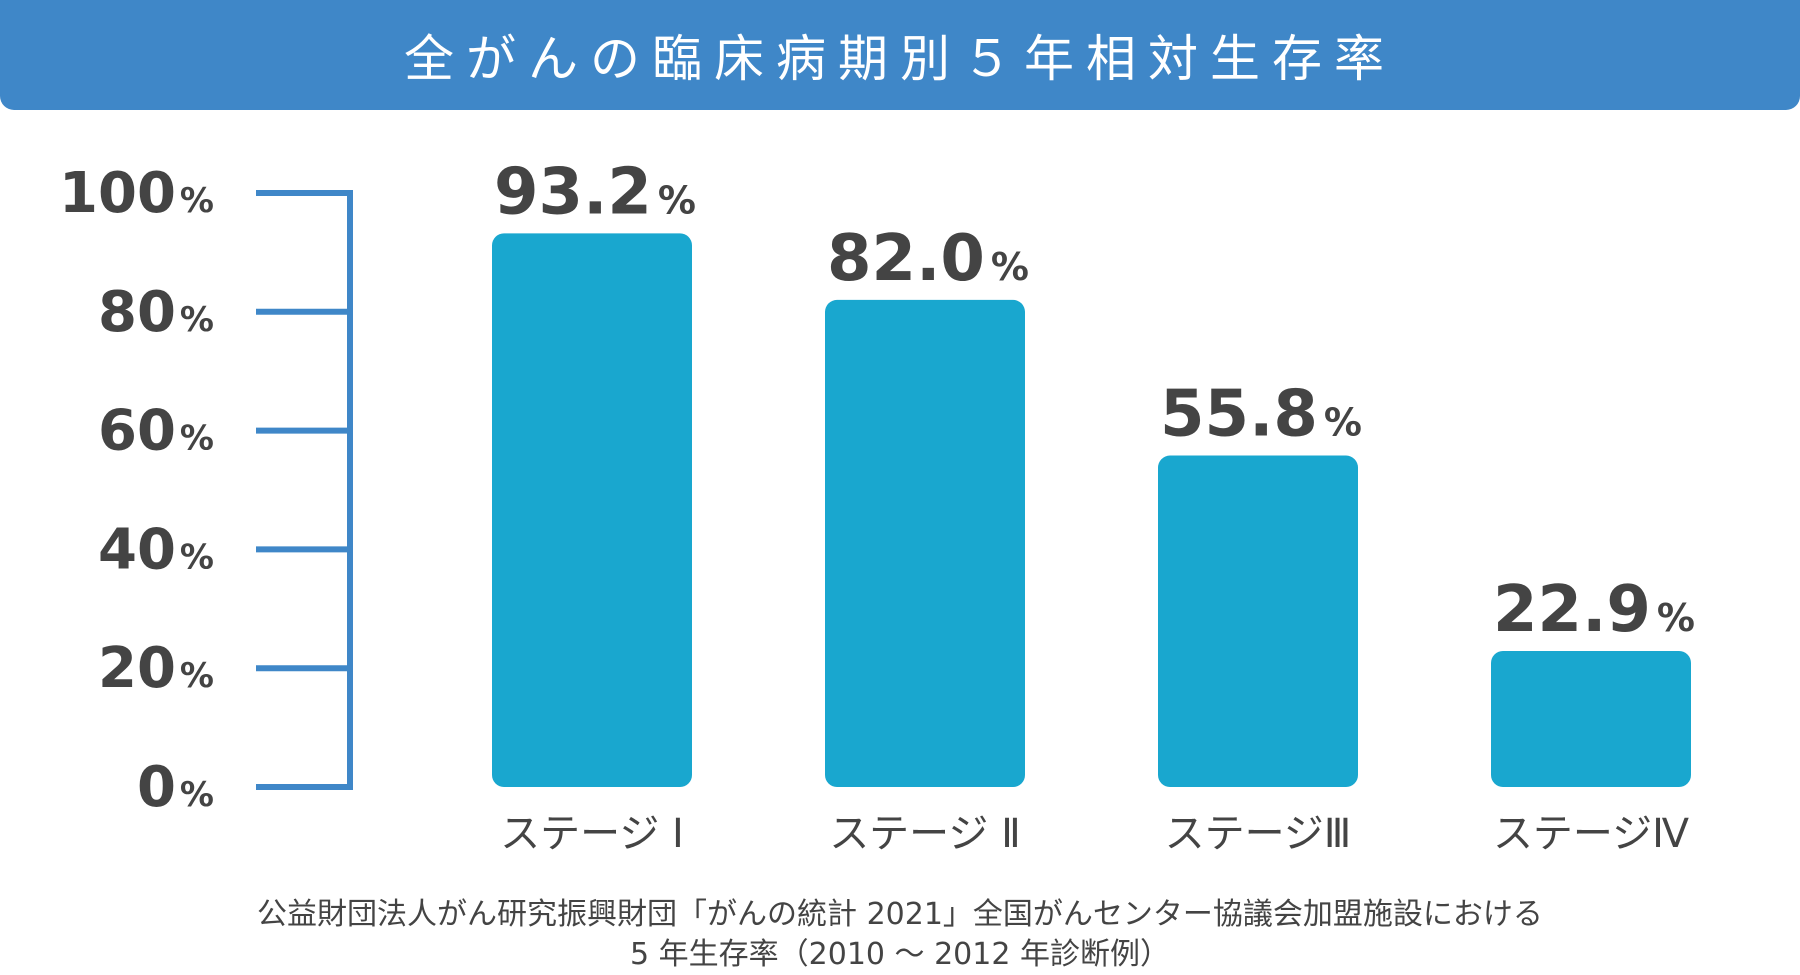 This screenshot has width=1800, height=975. Describe the element at coordinates (137, 668) in the screenshot. I see `y-tick-value: 20` at that location.